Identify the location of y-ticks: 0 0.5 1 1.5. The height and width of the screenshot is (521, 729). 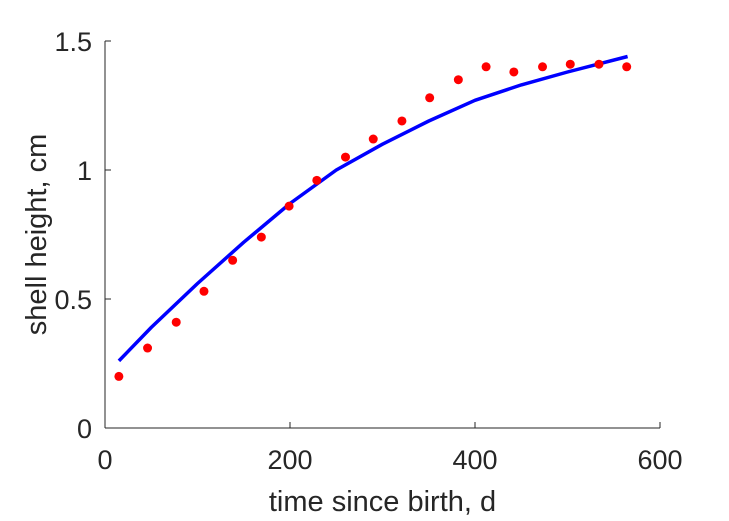
(82, 235).